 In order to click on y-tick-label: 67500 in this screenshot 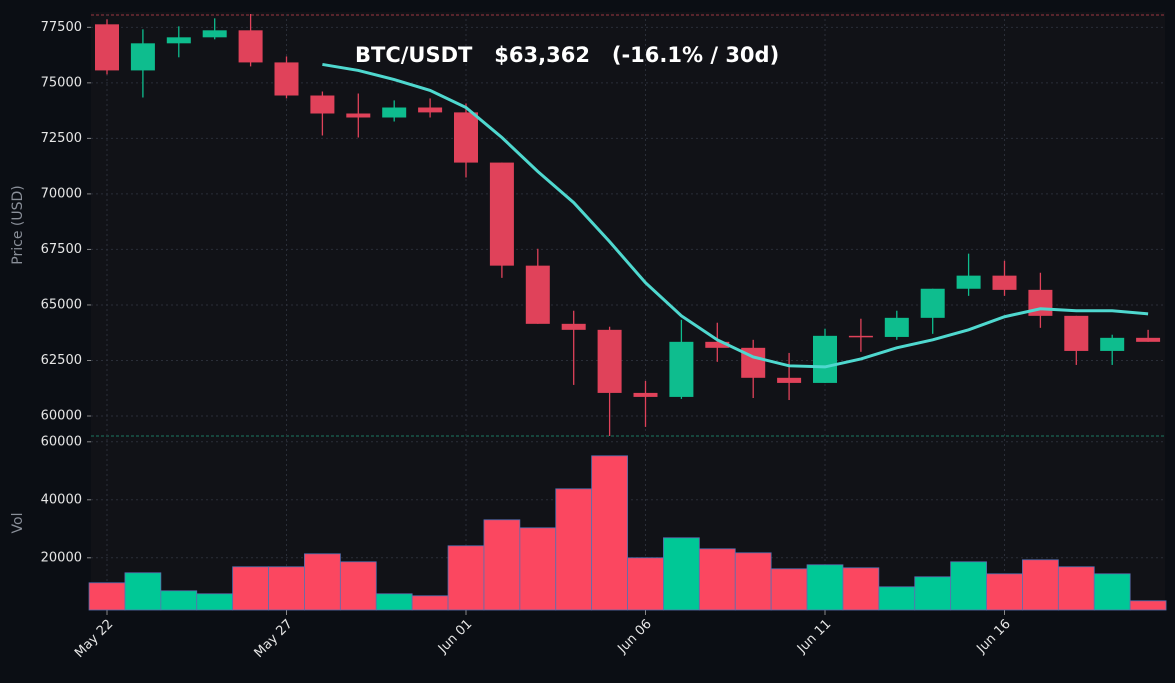, I will do `click(61, 249)`.